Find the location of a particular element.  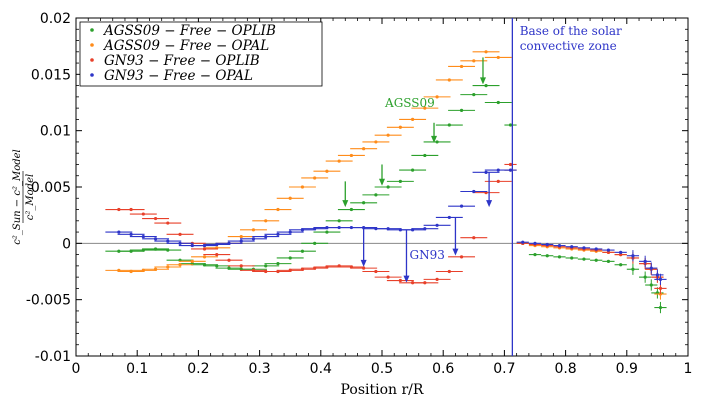

legend-label: AGSS09 − Free − OPLIB is located at coordinates (189, 31).